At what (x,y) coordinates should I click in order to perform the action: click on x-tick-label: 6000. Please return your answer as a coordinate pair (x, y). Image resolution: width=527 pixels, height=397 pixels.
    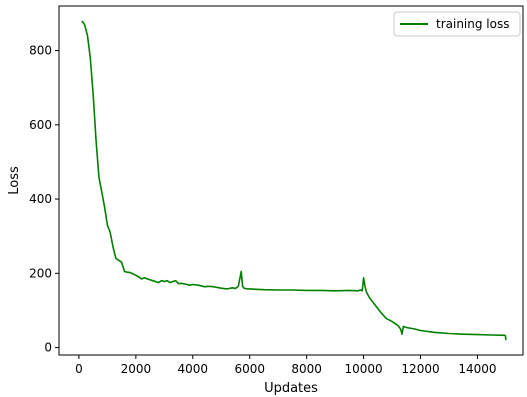
    Looking at the image, I should click on (249, 369).